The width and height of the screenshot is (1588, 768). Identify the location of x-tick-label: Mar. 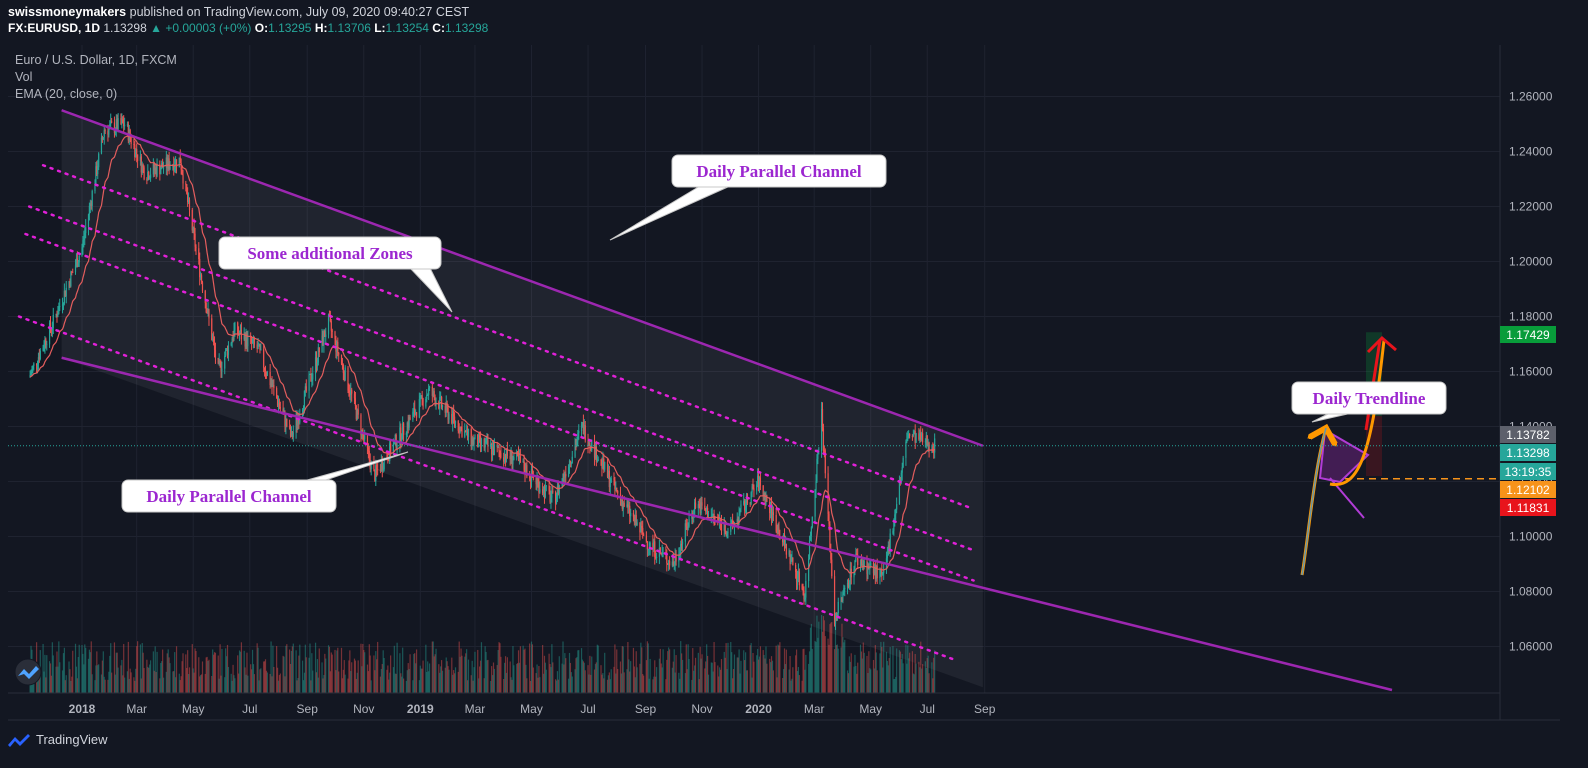
(136, 709).